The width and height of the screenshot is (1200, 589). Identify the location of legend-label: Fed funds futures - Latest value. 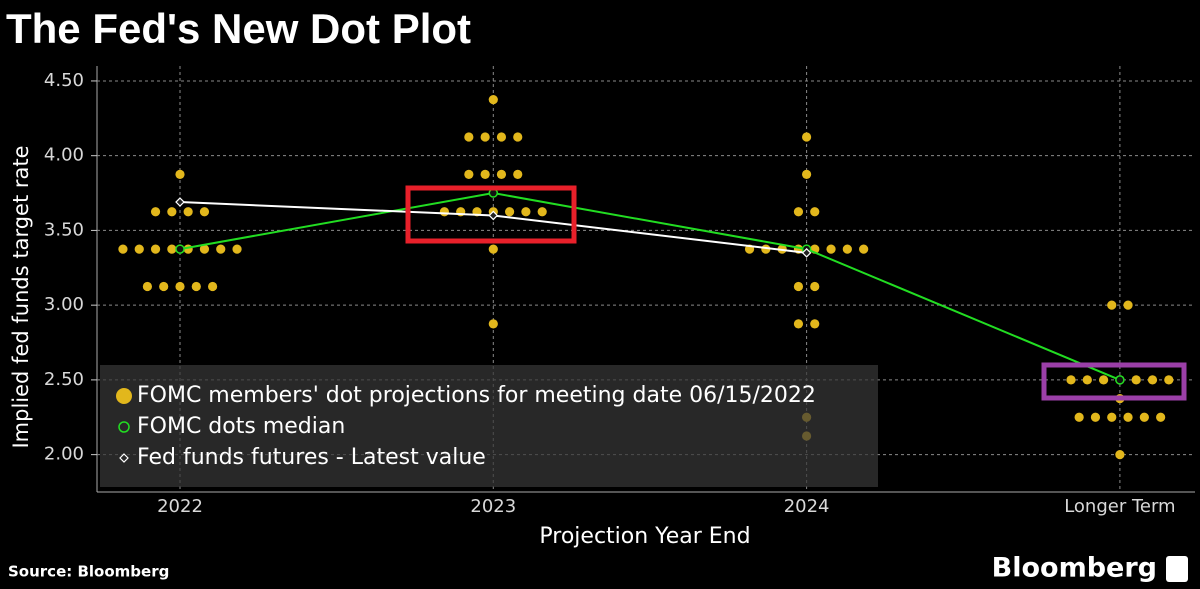
(311, 457).